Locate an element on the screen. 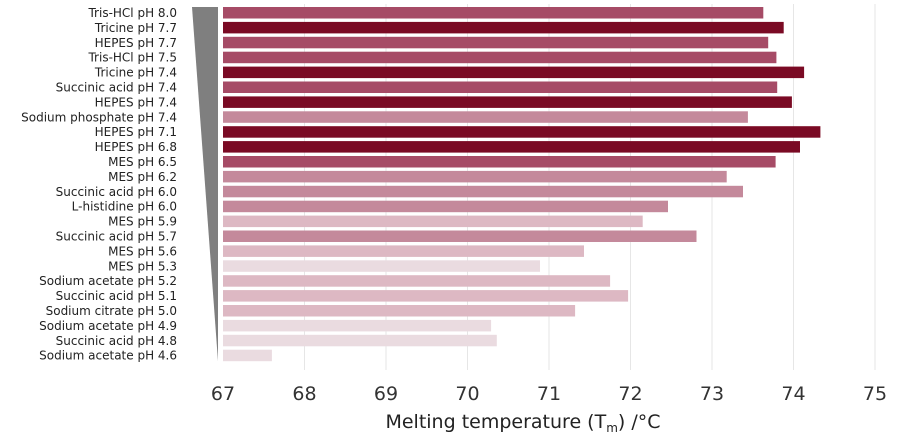  category-label: HEPES pH 6.8 is located at coordinates (136, 147).